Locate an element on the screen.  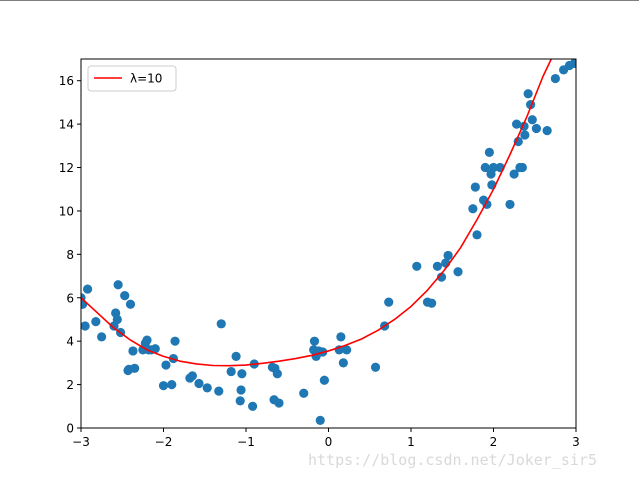
y-axis: 0 2 4 6 8 10 12 14 16 is located at coordinates (70, 255).